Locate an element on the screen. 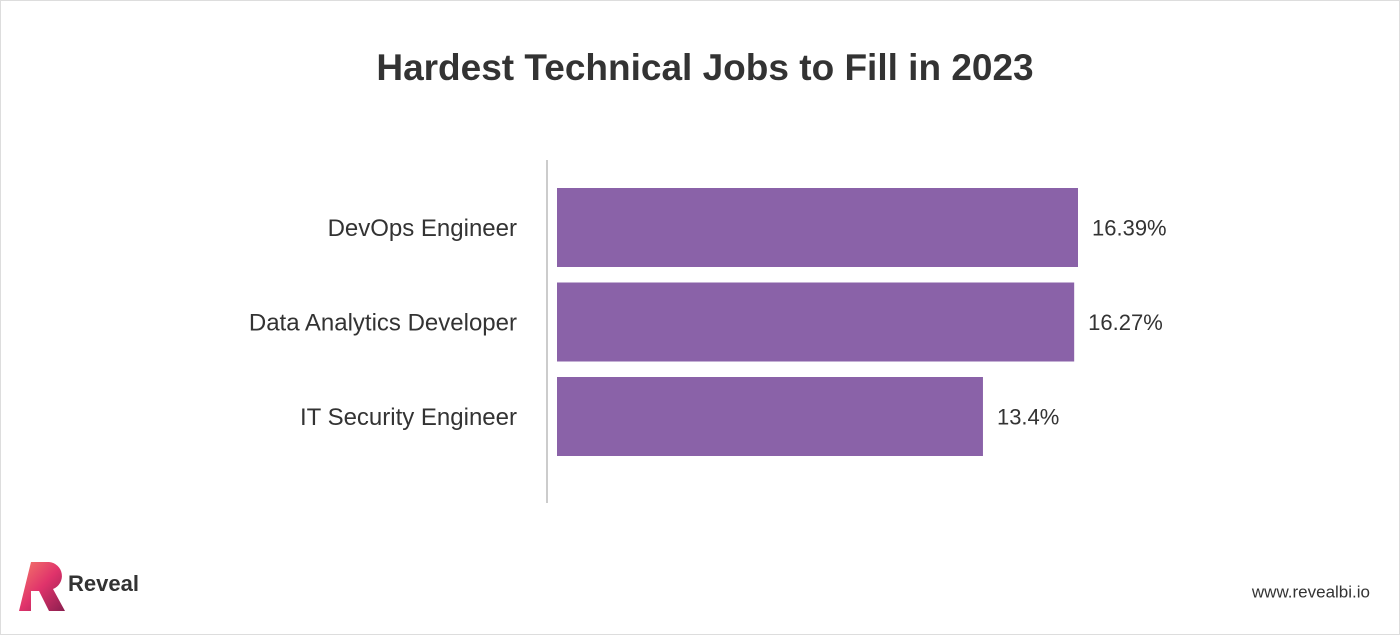  brand: Reveal is located at coordinates (103, 583).